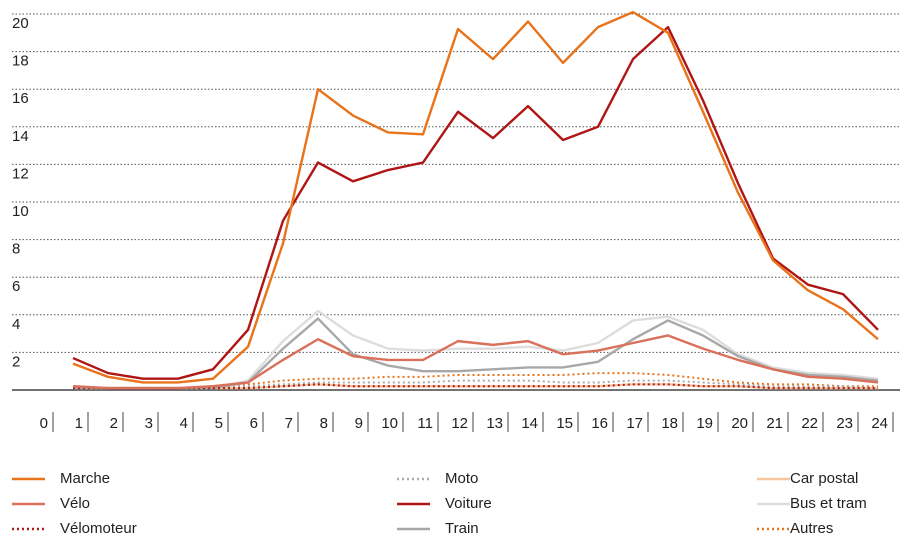 The image size is (909, 539). What do you see at coordinates (739, 423) in the screenshot?
I see `x-tick-label: 20` at bounding box center [739, 423].